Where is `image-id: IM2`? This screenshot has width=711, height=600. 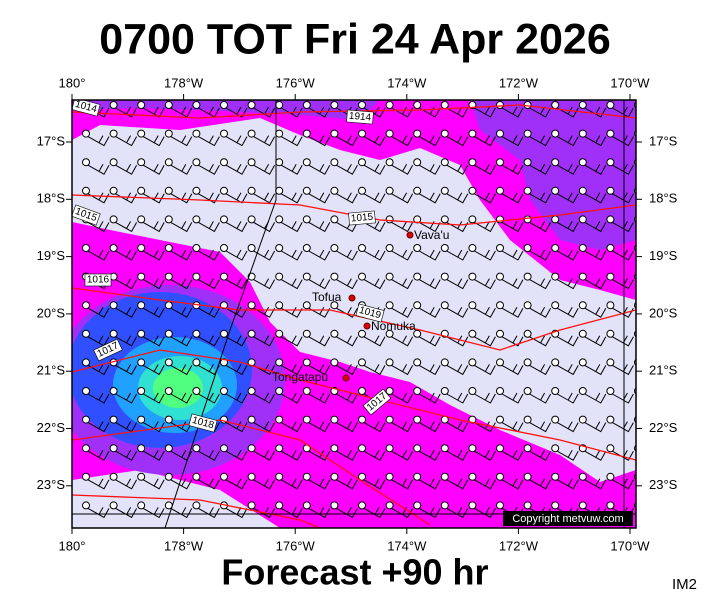 image-id: IM2 is located at coordinates (684, 584).